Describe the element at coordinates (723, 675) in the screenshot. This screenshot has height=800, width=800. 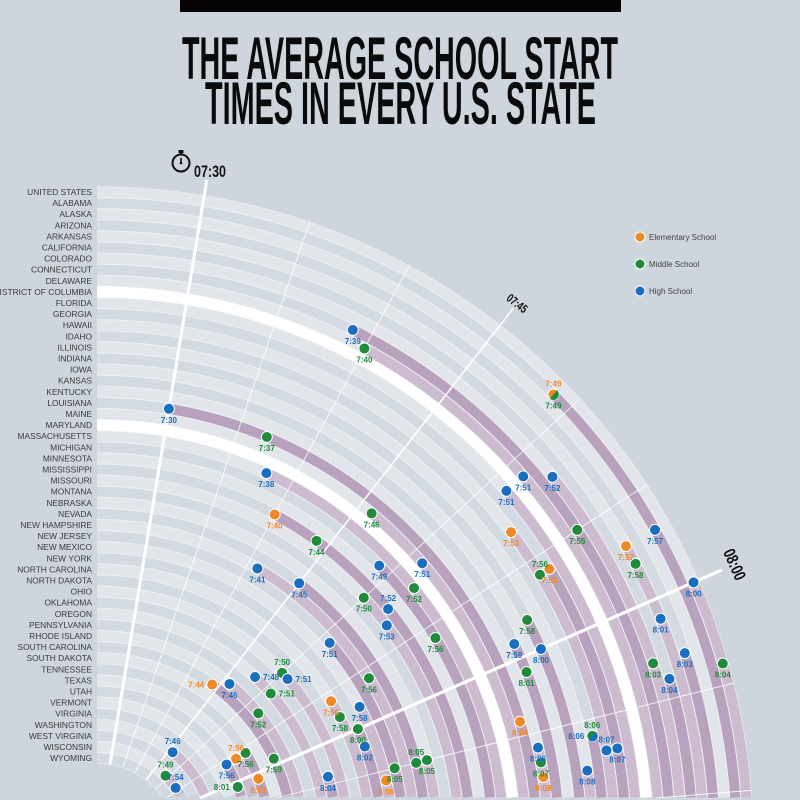
I see `middle-school-time-label: 8:04` at that location.